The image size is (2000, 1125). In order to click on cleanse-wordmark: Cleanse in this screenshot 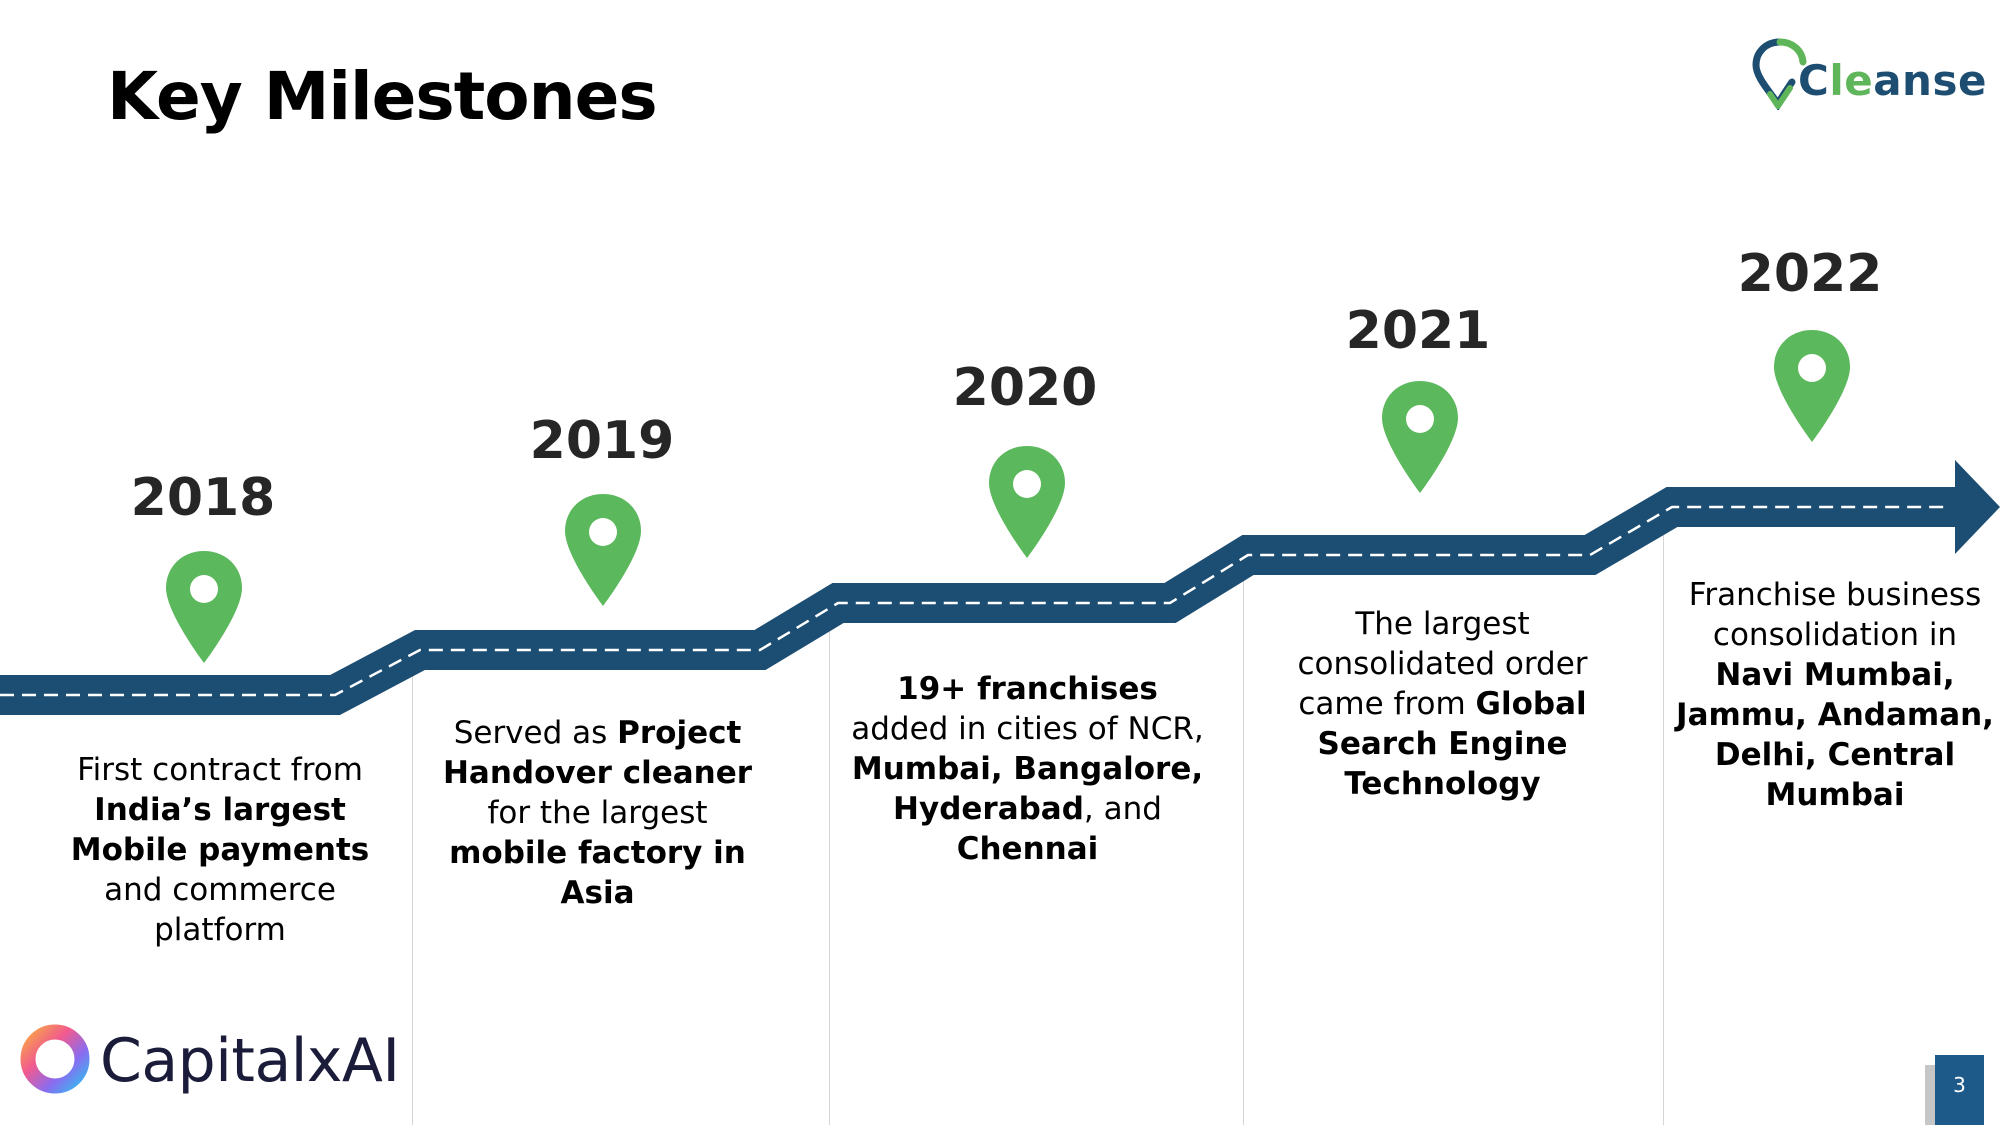, I will do `click(1892, 80)`.